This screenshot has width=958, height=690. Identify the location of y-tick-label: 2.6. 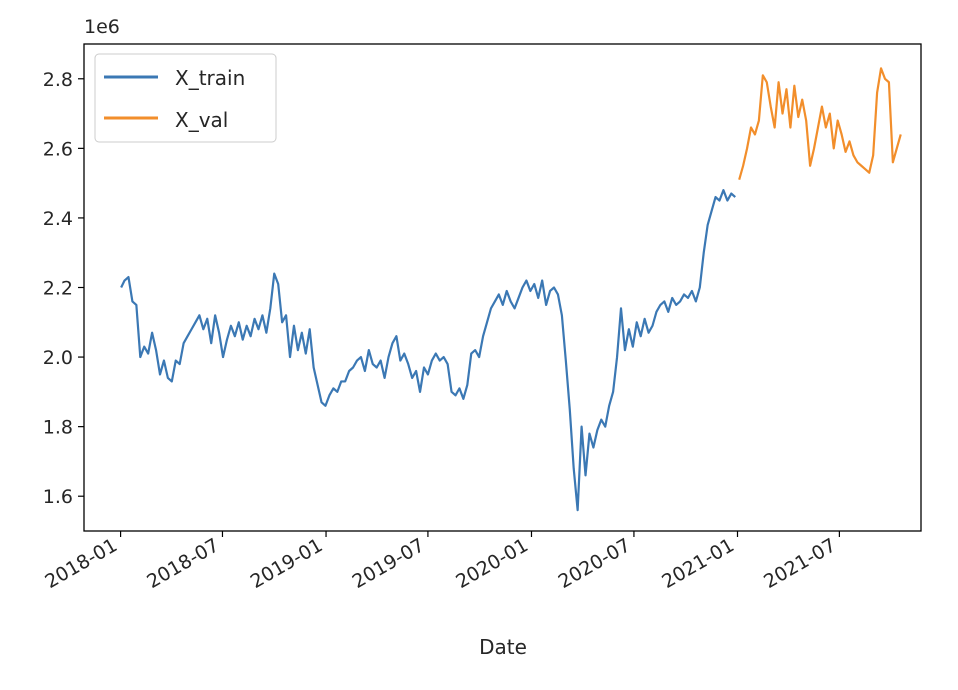
(58, 149).